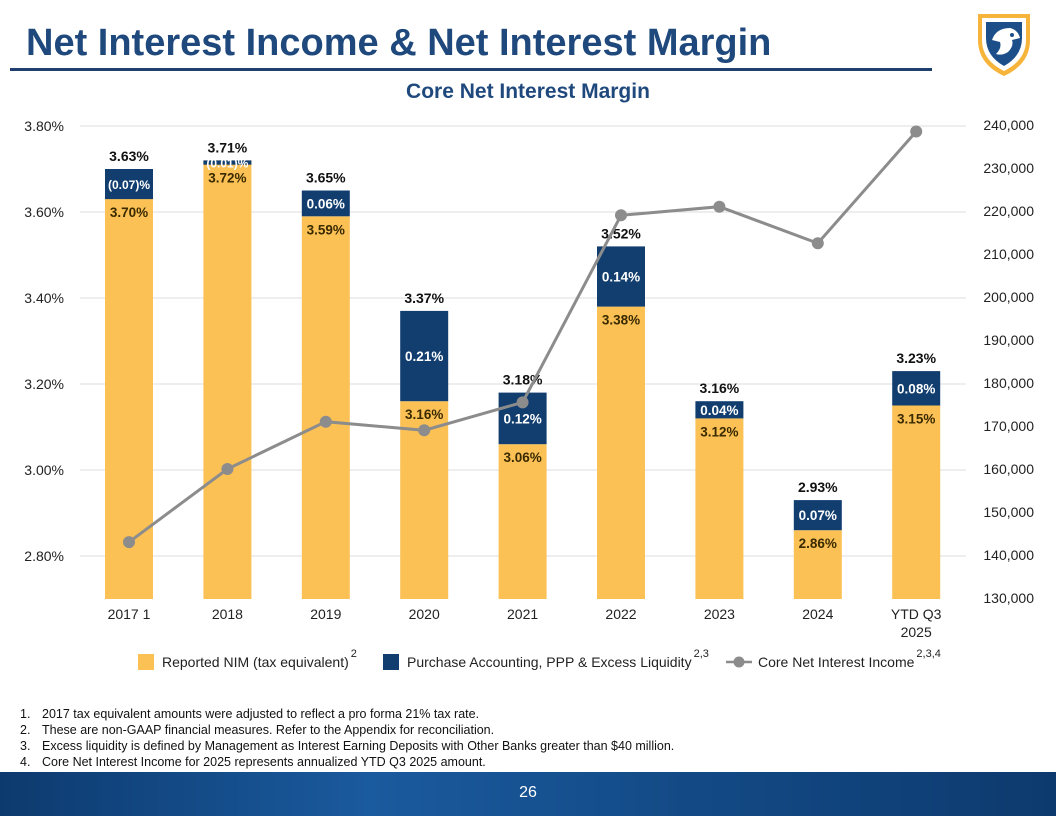 The width and height of the screenshot is (1056, 816). What do you see at coordinates (25, 730) in the screenshot?
I see `footnote-number: 2.` at bounding box center [25, 730].